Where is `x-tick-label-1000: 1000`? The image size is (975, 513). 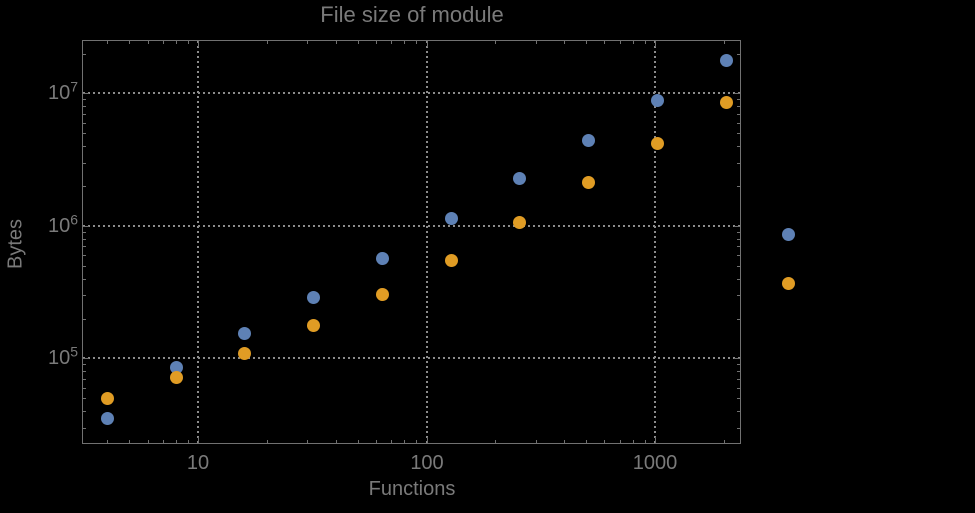 x-tick-label-1000: 1000 is located at coordinates (655, 463).